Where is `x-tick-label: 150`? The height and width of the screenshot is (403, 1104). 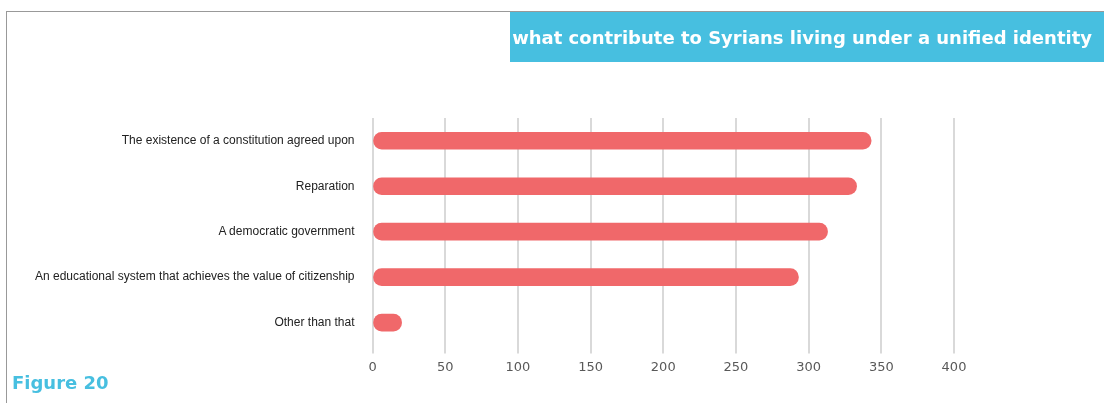
x-tick-label: 150 is located at coordinates (590, 366).